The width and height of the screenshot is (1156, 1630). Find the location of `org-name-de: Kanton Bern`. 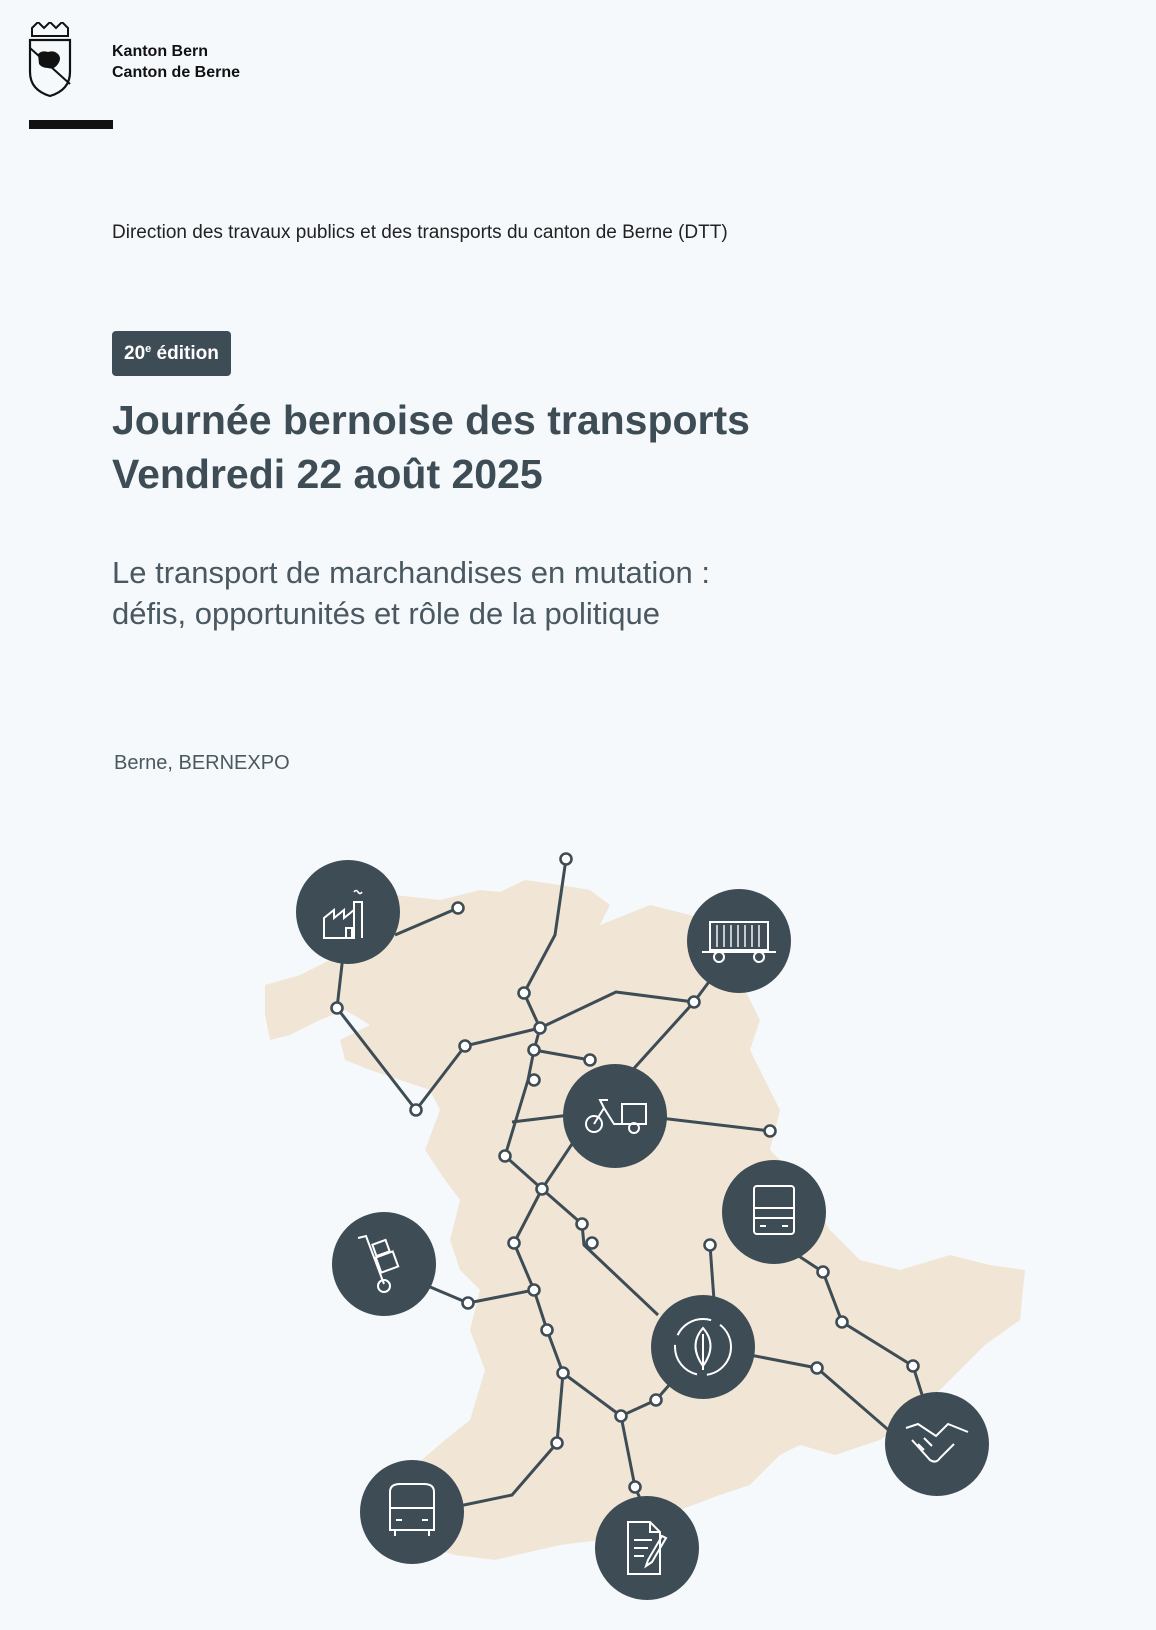

org-name-de: Kanton Bern is located at coordinates (160, 51).